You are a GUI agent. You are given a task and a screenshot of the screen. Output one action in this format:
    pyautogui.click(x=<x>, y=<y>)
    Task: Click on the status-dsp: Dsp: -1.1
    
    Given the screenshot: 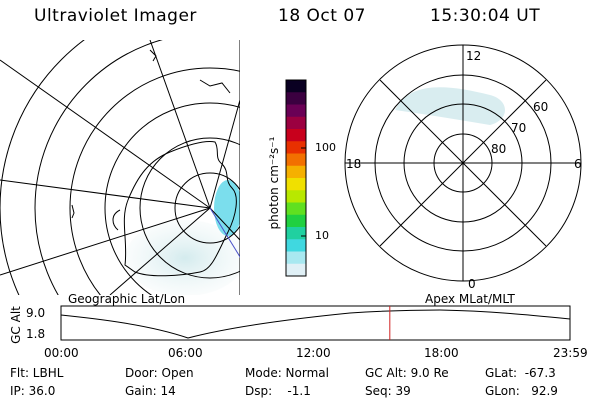 What is the action you would take?
    pyautogui.click(x=278, y=391)
    